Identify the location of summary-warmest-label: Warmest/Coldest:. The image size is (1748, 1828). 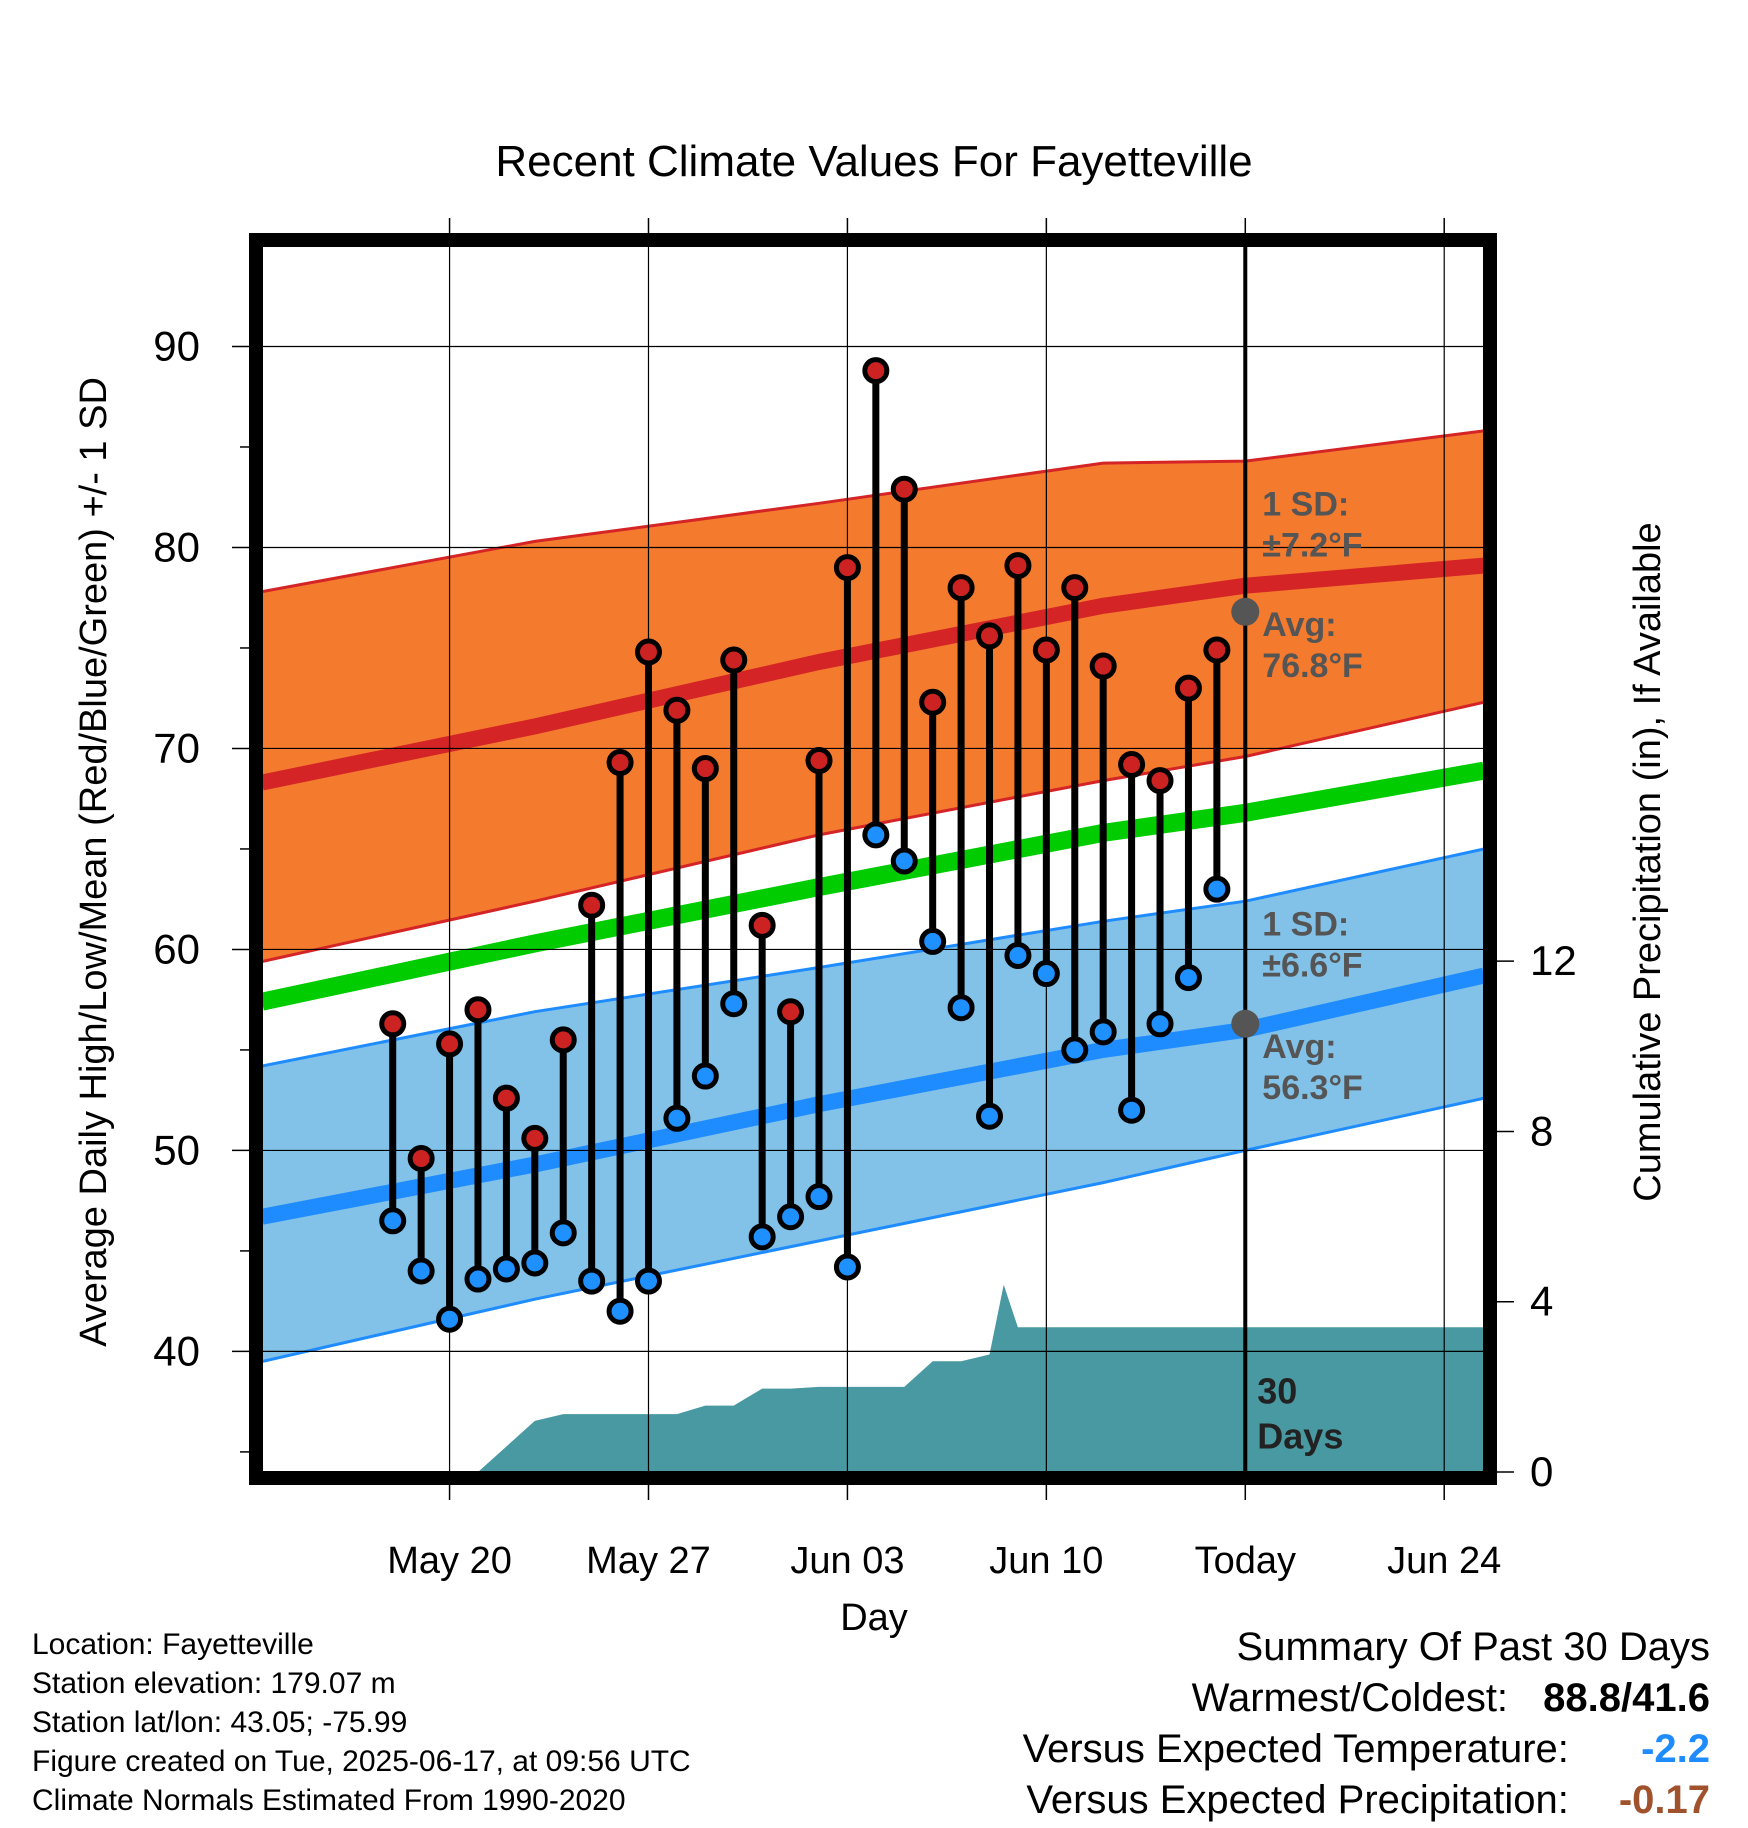
(1350, 1698).